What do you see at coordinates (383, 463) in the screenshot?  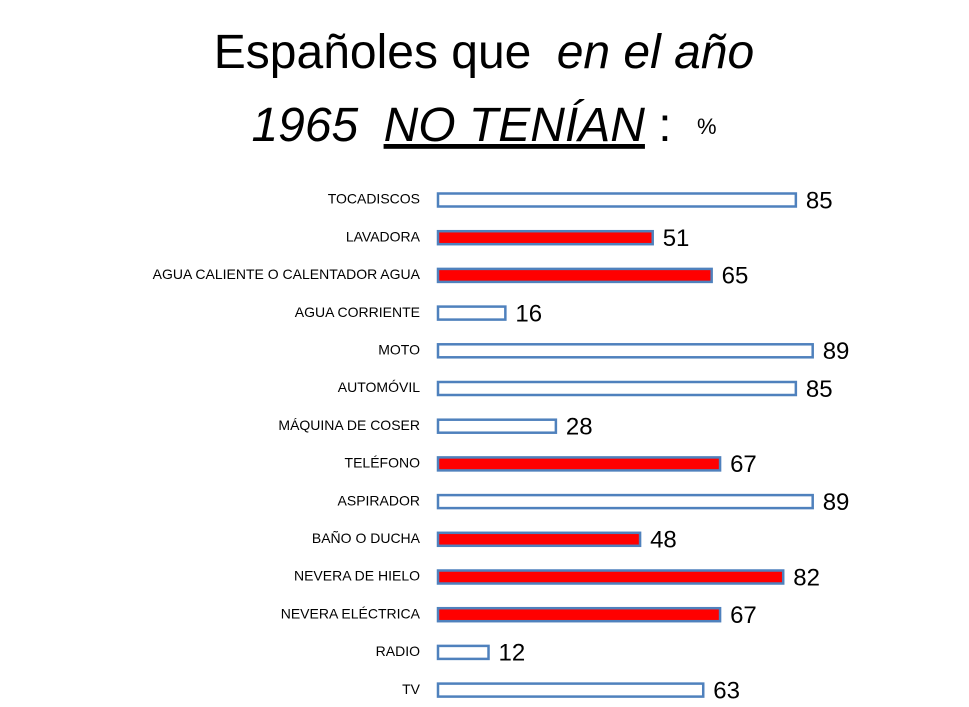 I see `category-label: TELÉFONO` at bounding box center [383, 463].